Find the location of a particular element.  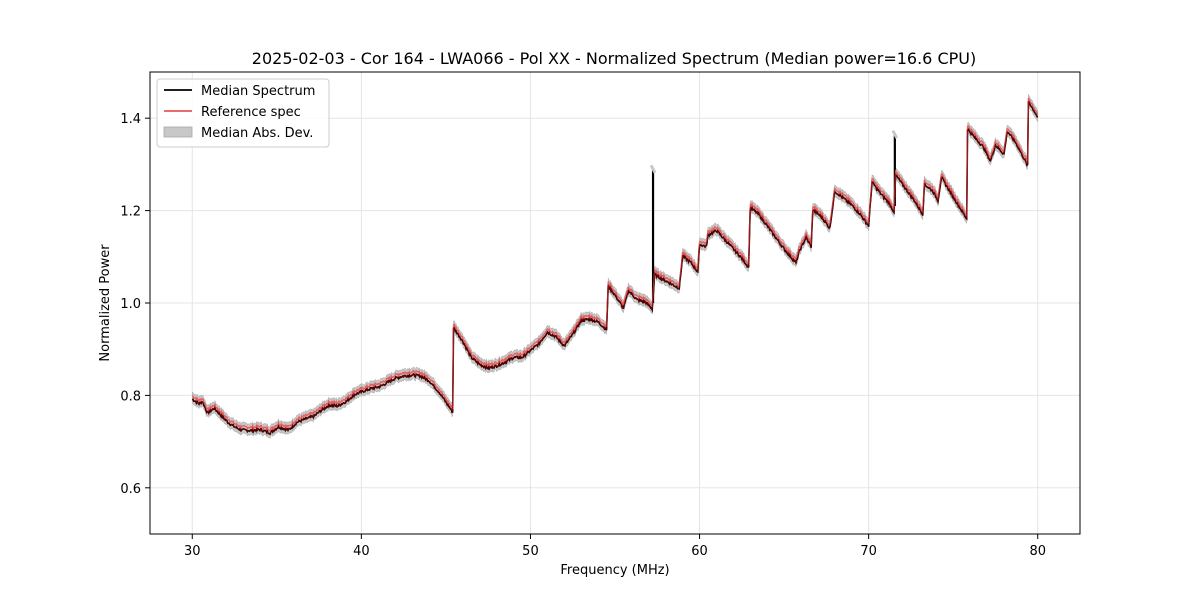

y-tick-label: 1.2 is located at coordinates (130, 212).